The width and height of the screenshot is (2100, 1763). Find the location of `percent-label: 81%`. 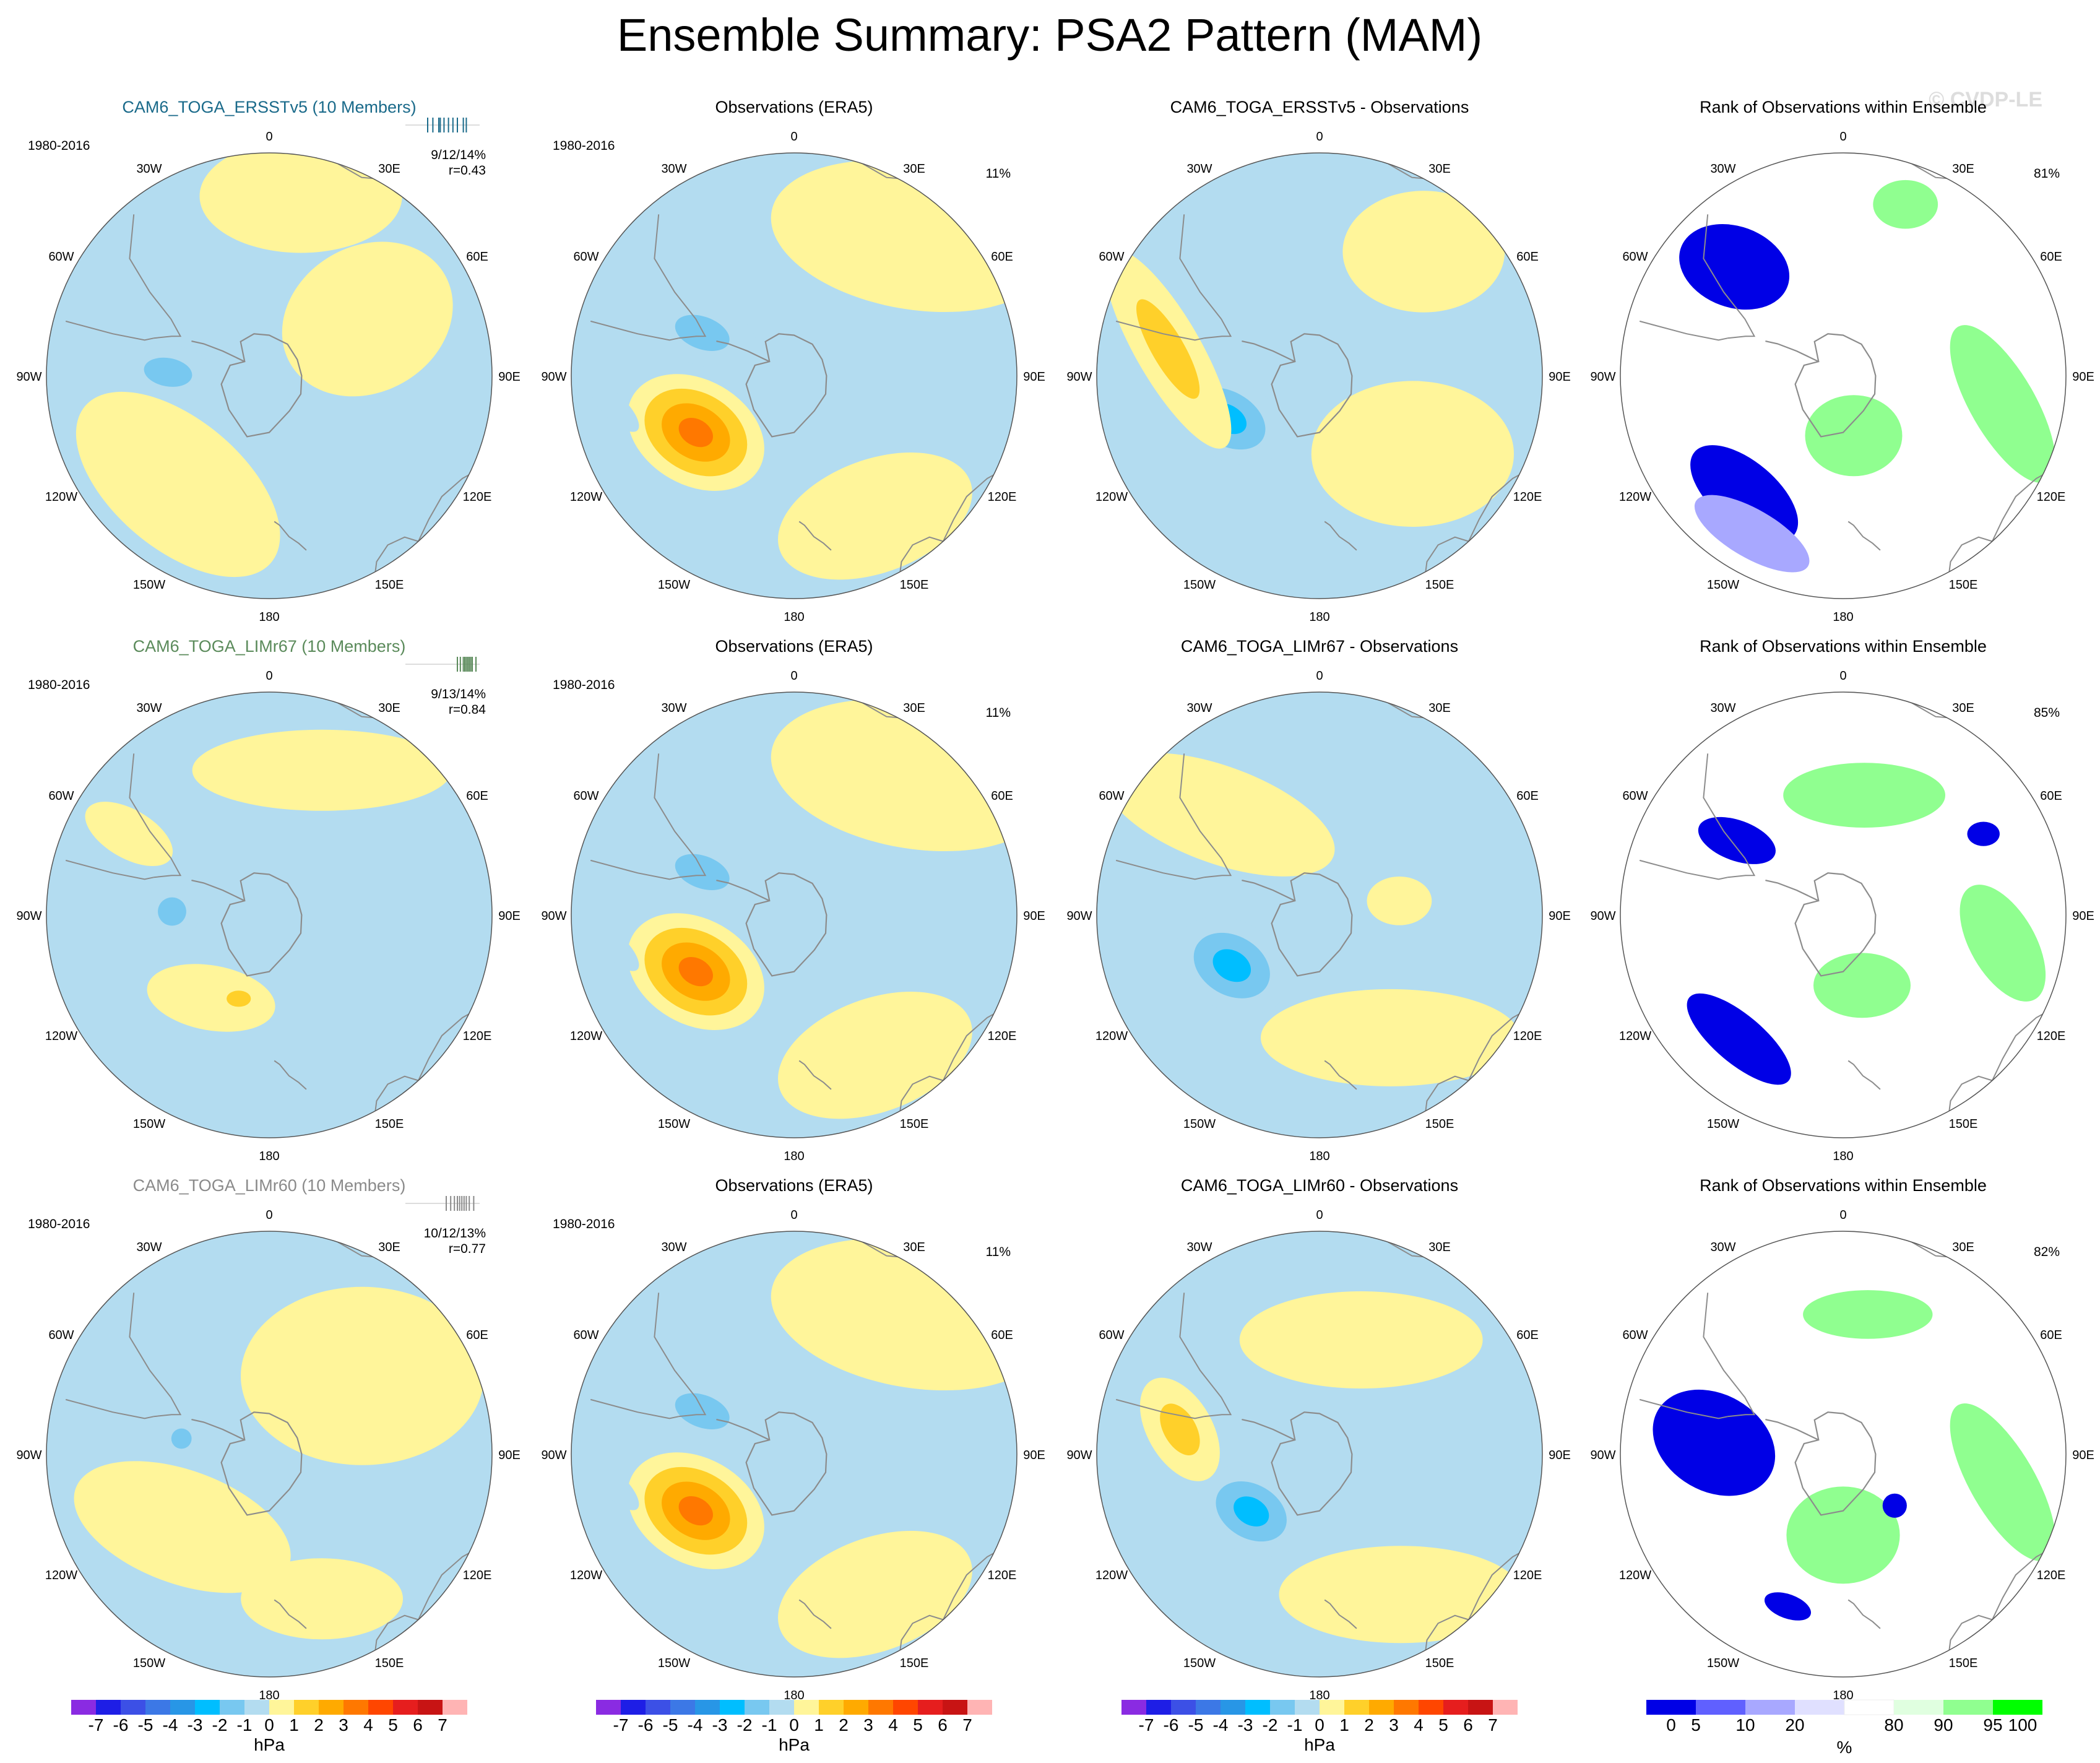

percent-label: 81% is located at coordinates (2047, 174).